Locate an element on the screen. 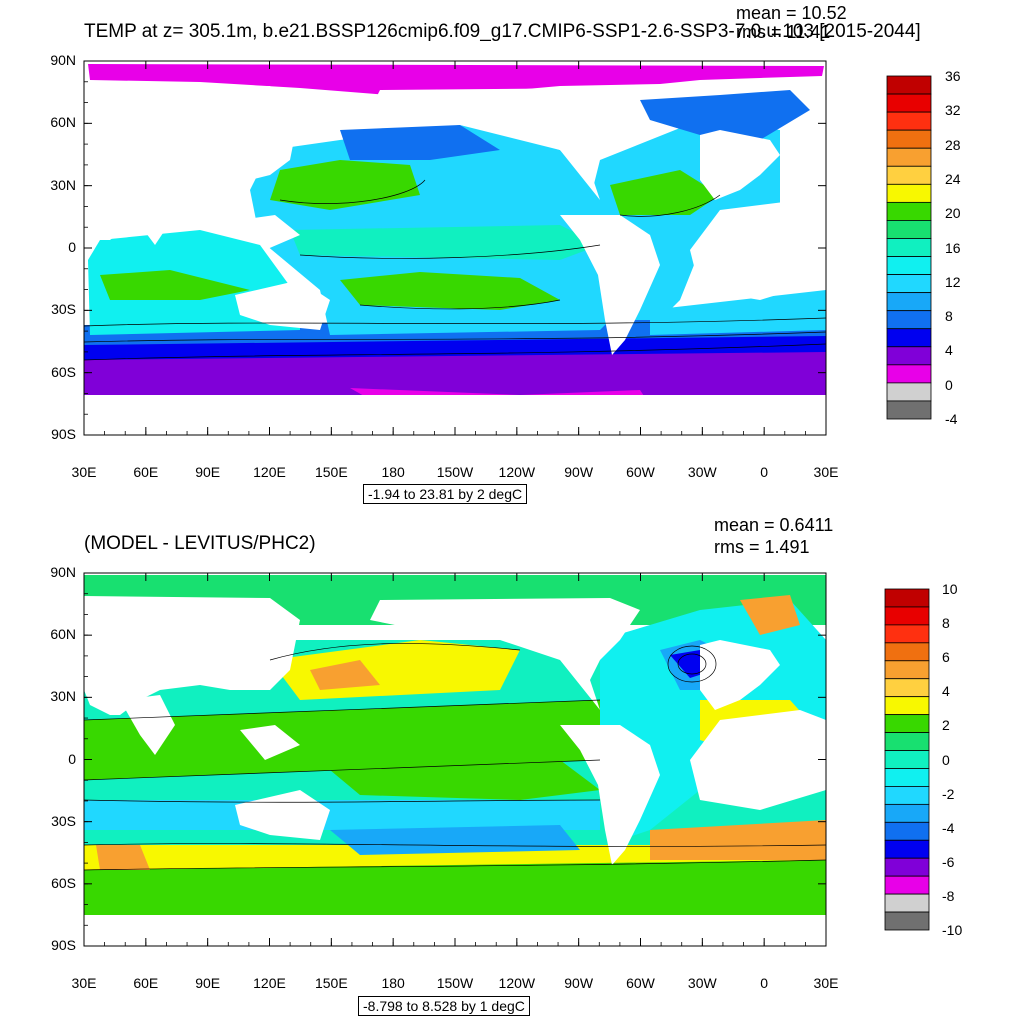 The width and height of the screenshot is (1024, 1024). colorbar-label: 2 is located at coordinates (946, 725).